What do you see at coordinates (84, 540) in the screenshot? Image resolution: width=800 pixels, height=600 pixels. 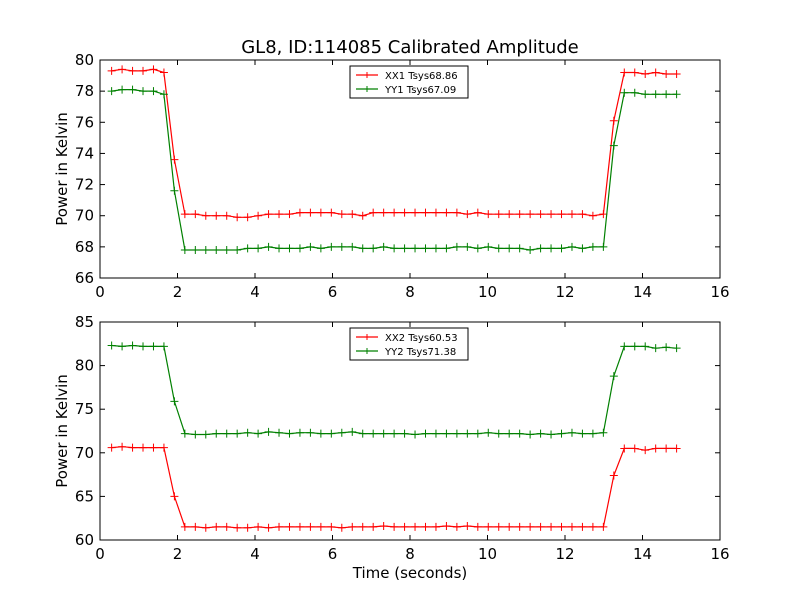 I see `y-tick-label: 60` at bounding box center [84, 540].